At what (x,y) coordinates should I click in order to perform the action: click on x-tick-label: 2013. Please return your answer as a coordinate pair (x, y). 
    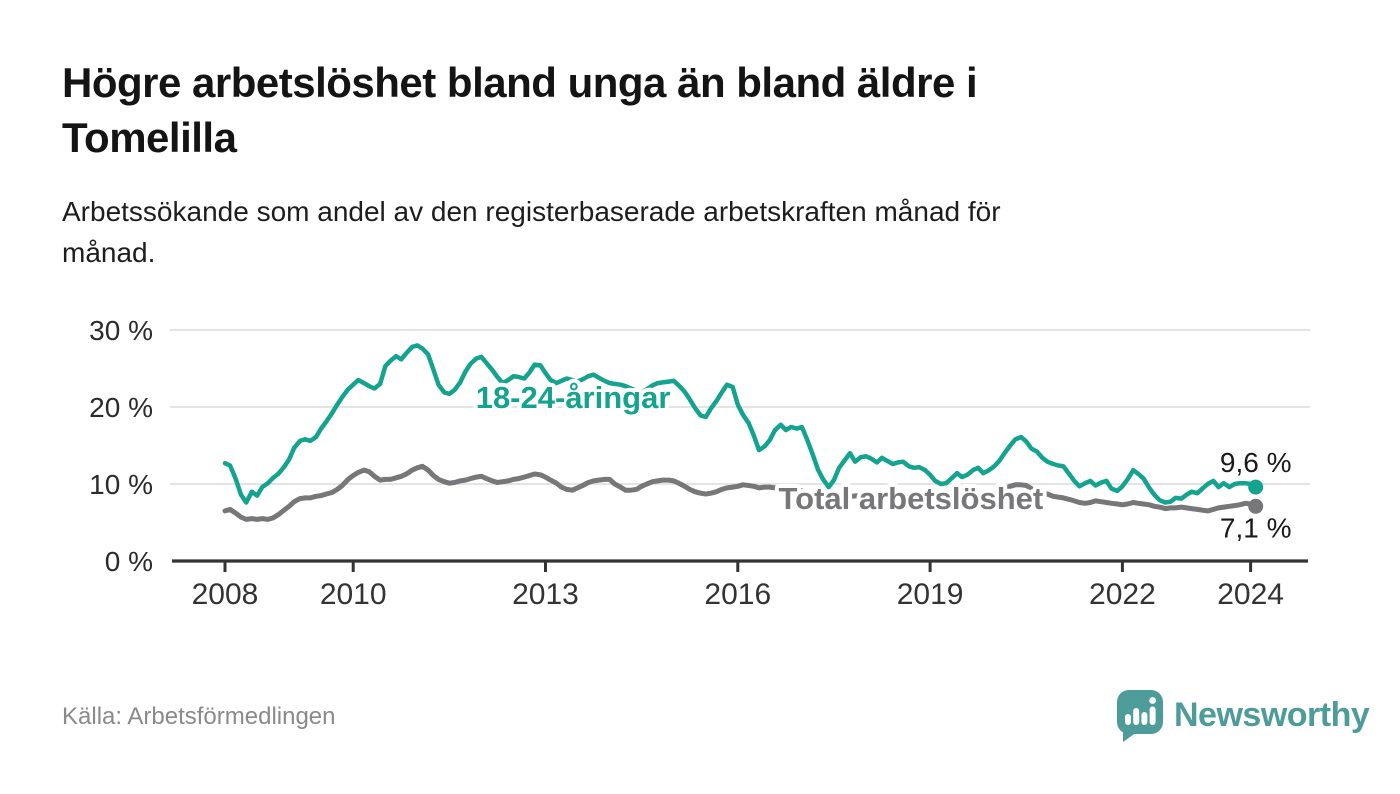
    Looking at the image, I should click on (545, 594).